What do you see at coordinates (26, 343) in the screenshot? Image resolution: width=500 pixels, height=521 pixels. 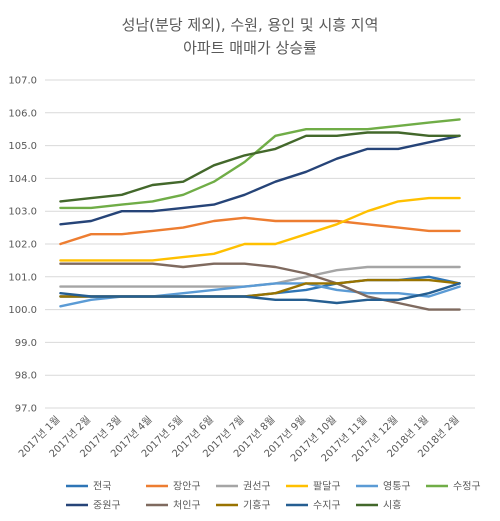 I see `y-tick-label: 99.0` at bounding box center [26, 343].